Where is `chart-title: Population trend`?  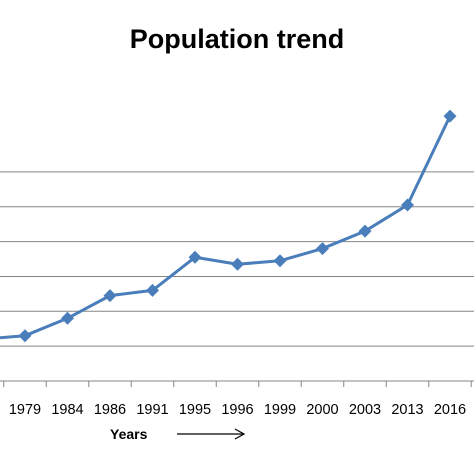 chart-title: Population trend is located at coordinates (237, 39).